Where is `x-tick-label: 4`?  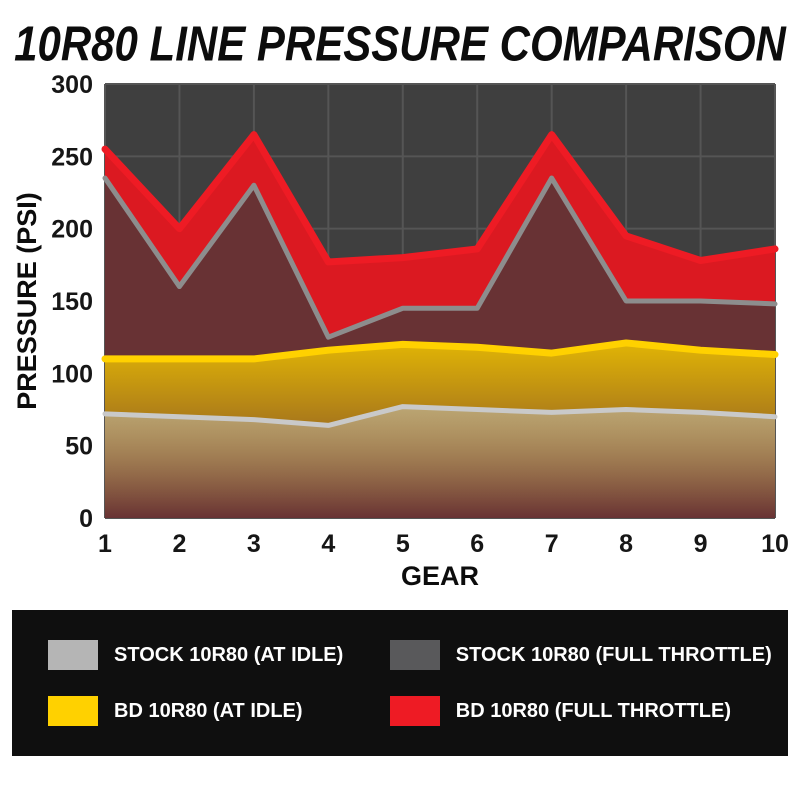
x-tick-label: 4 is located at coordinates (328, 544).